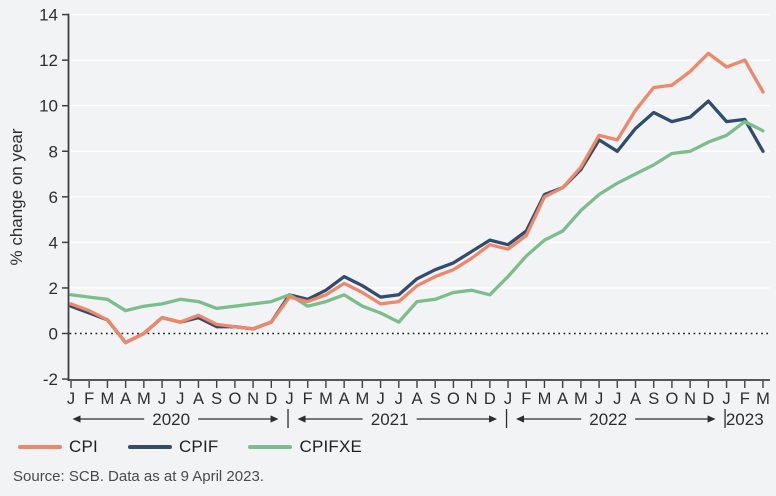 Image resolution: width=776 pixels, height=496 pixels. Describe the element at coordinates (53, 242) in the screenshot. I see `y-tick-label: 4` at that location.